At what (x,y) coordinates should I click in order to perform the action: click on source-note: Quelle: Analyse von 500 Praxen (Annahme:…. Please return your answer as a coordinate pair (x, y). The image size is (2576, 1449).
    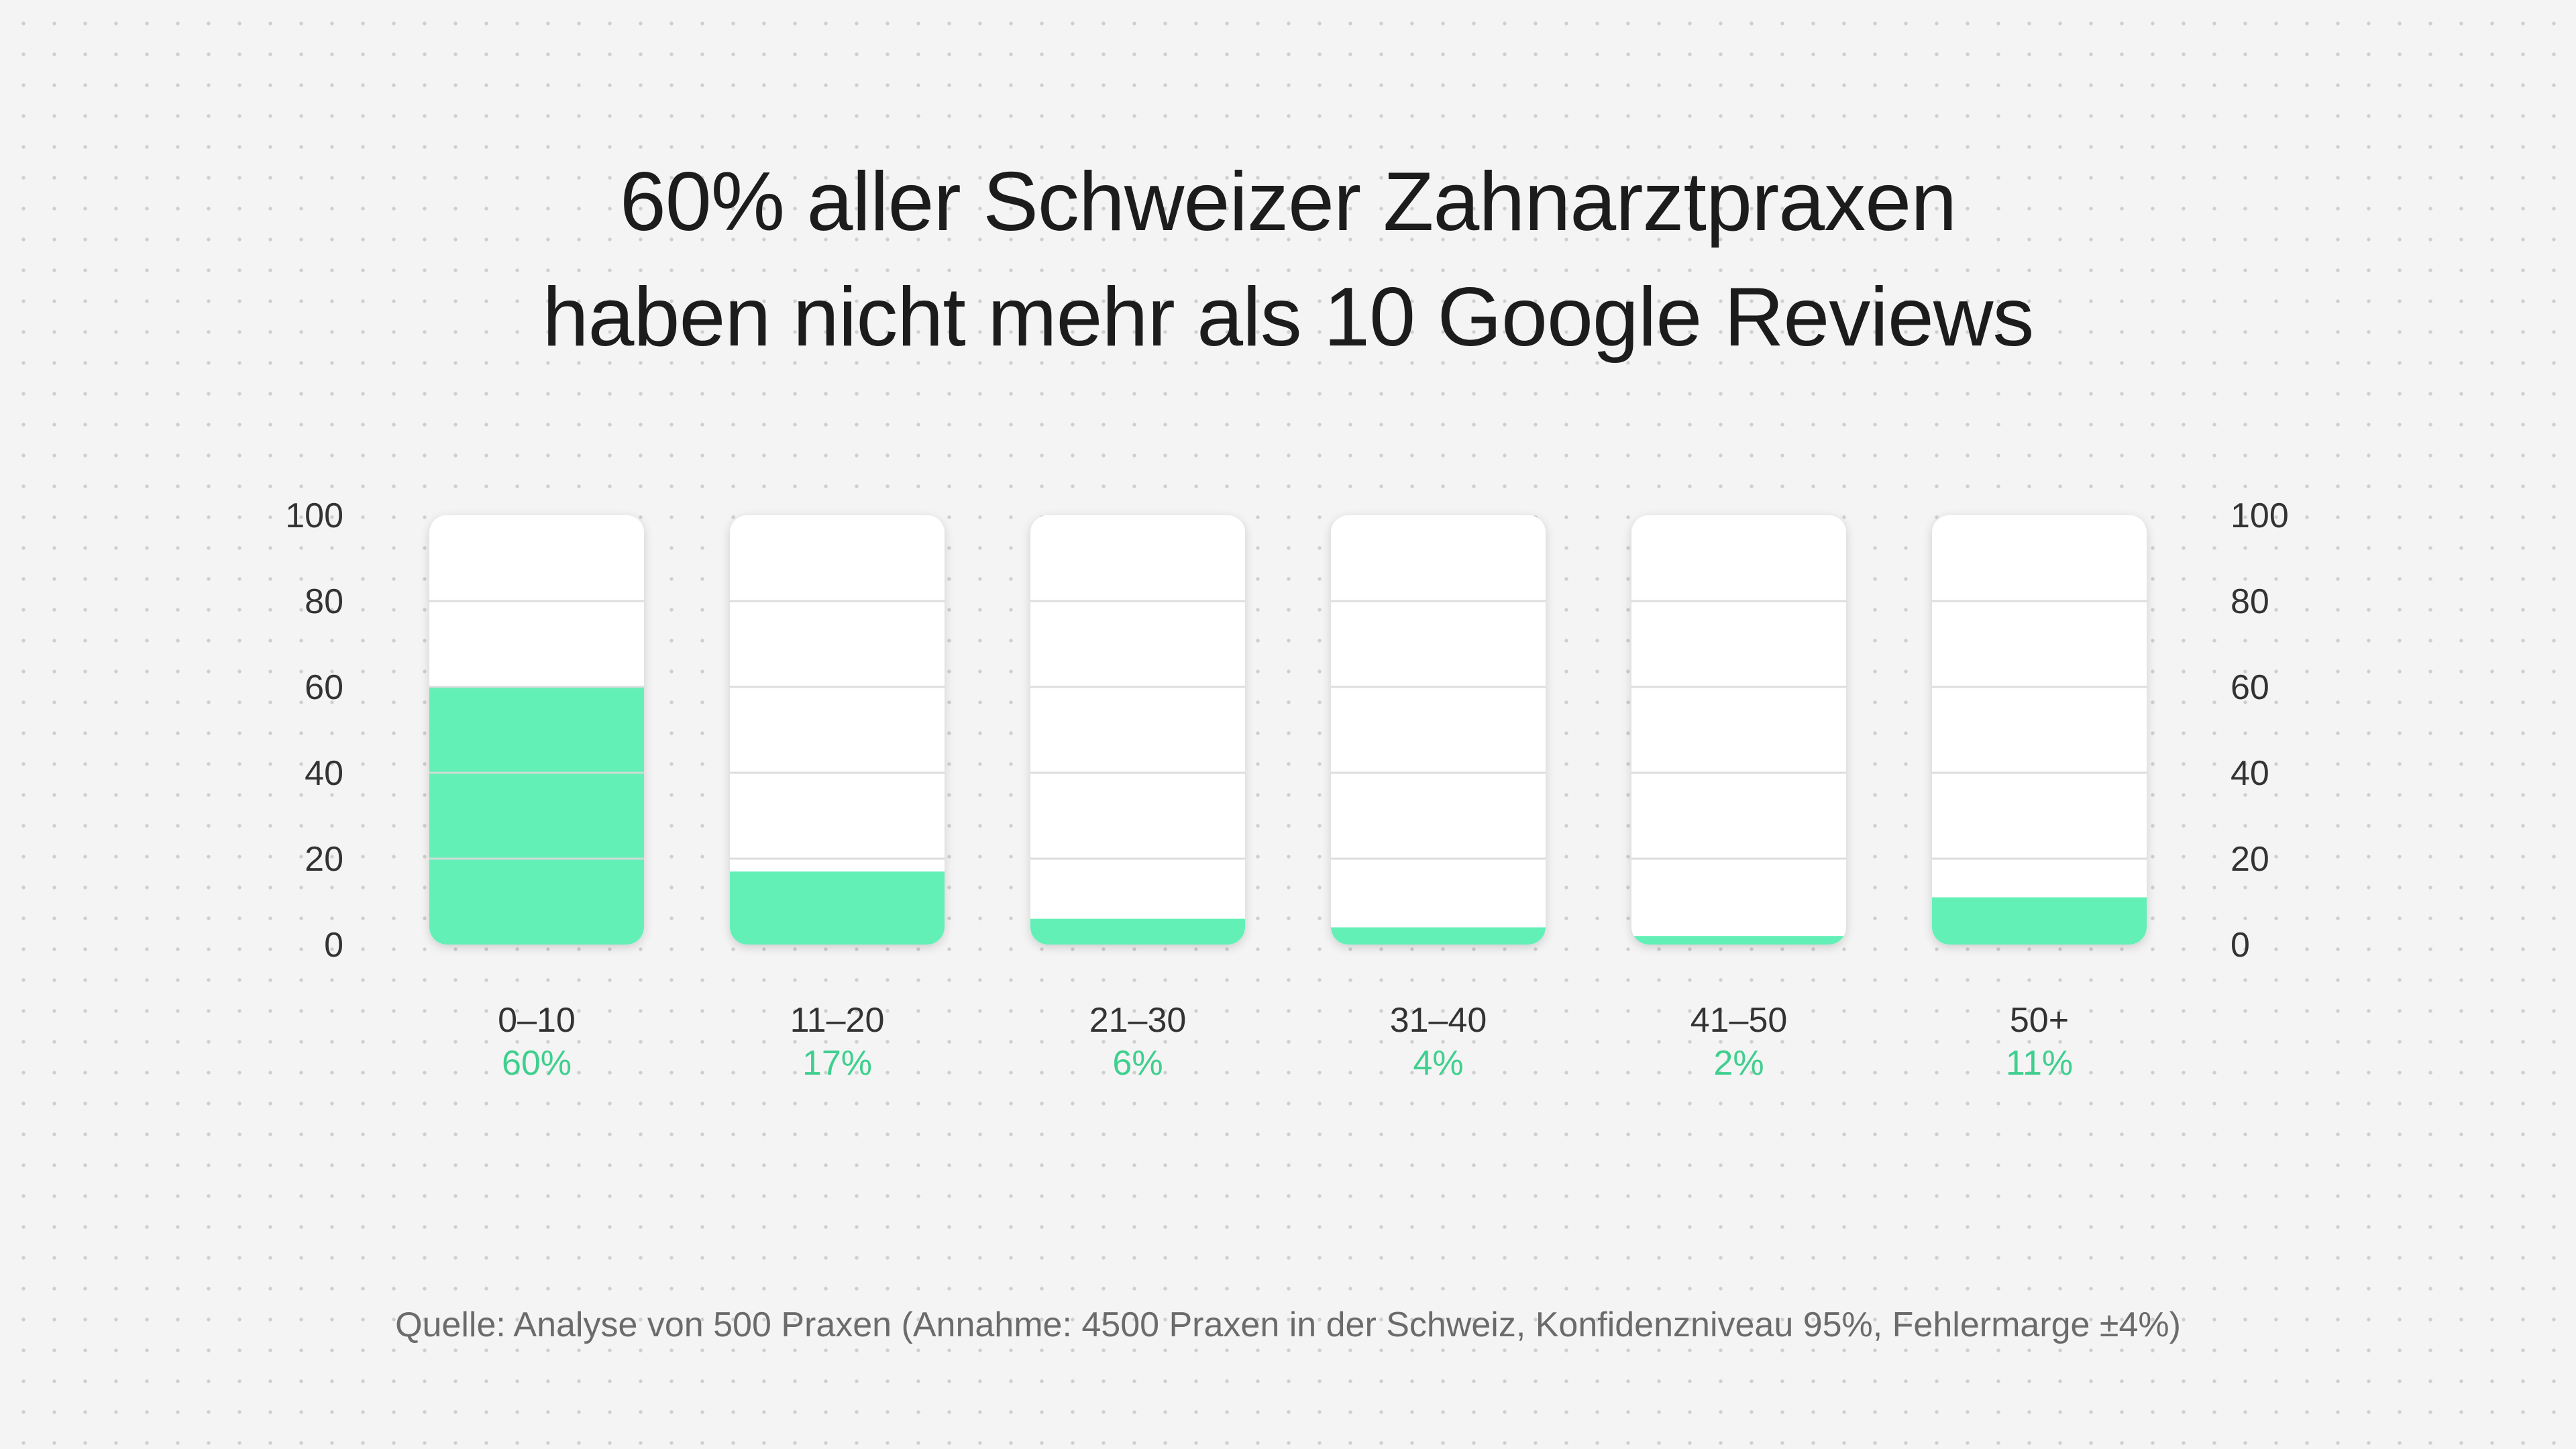
    Looking at the image, I should click on (1288, 1324).